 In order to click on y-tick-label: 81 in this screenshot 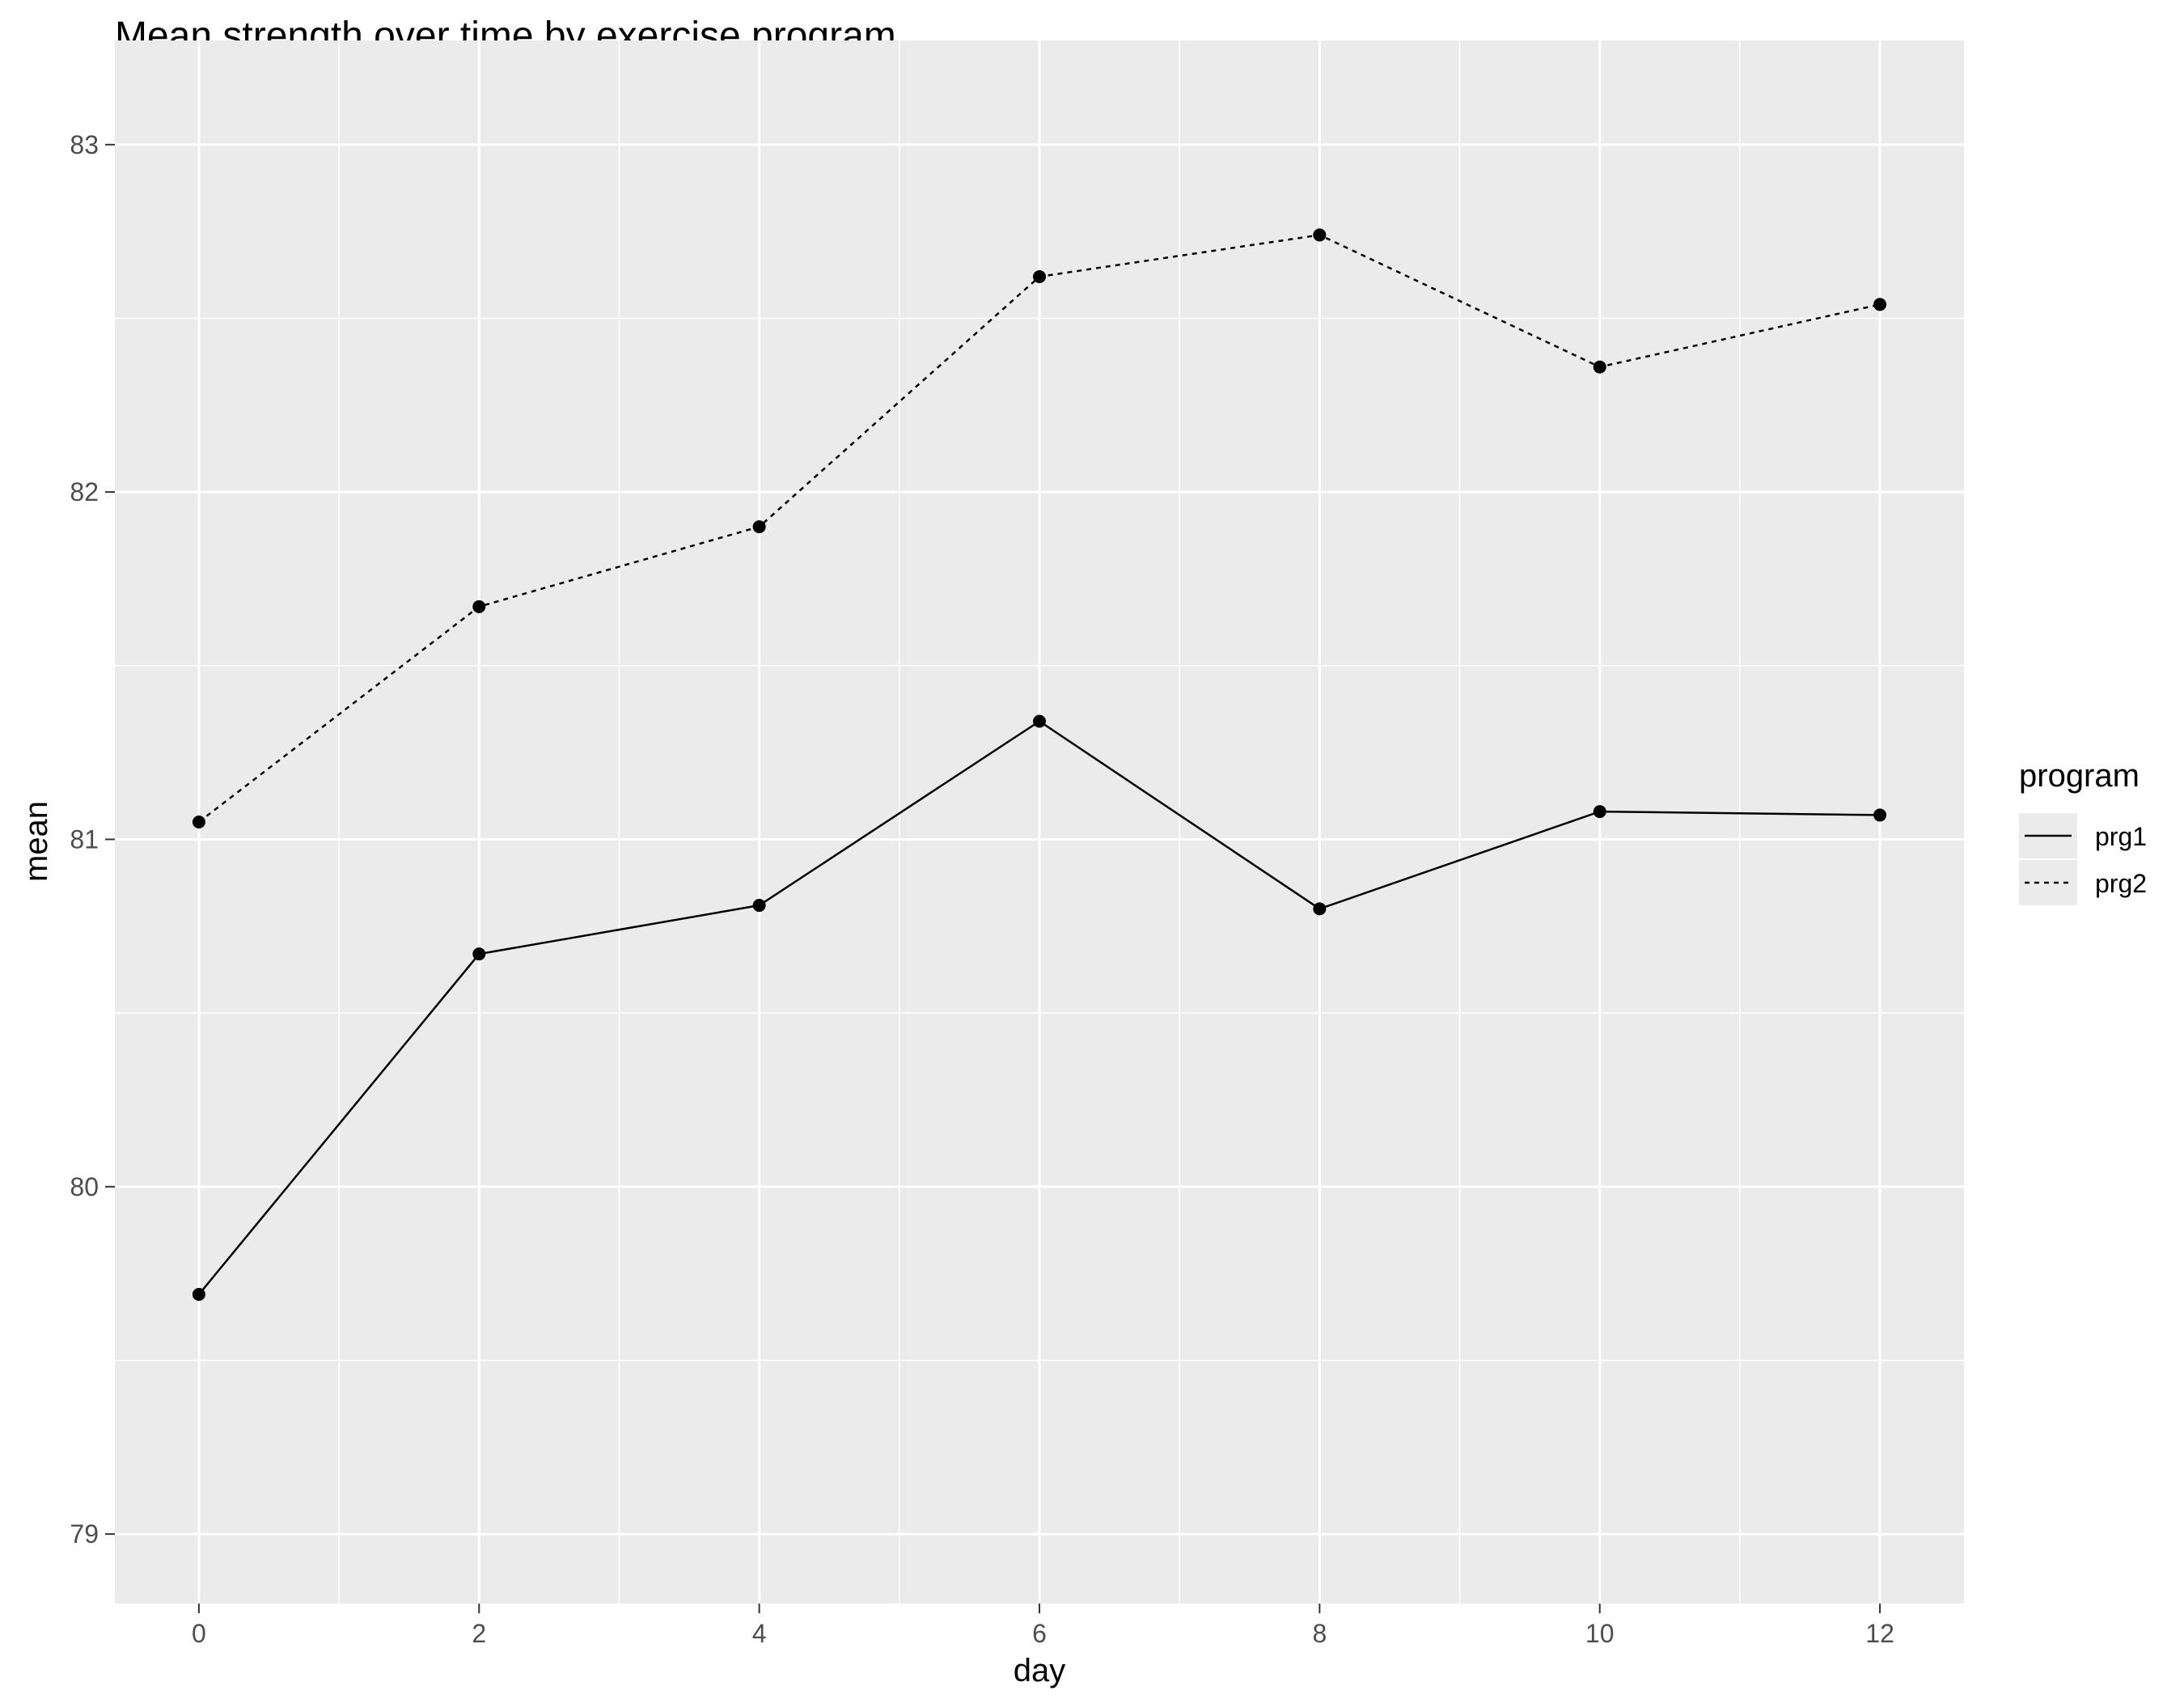, I will do `click(84, 839)`.